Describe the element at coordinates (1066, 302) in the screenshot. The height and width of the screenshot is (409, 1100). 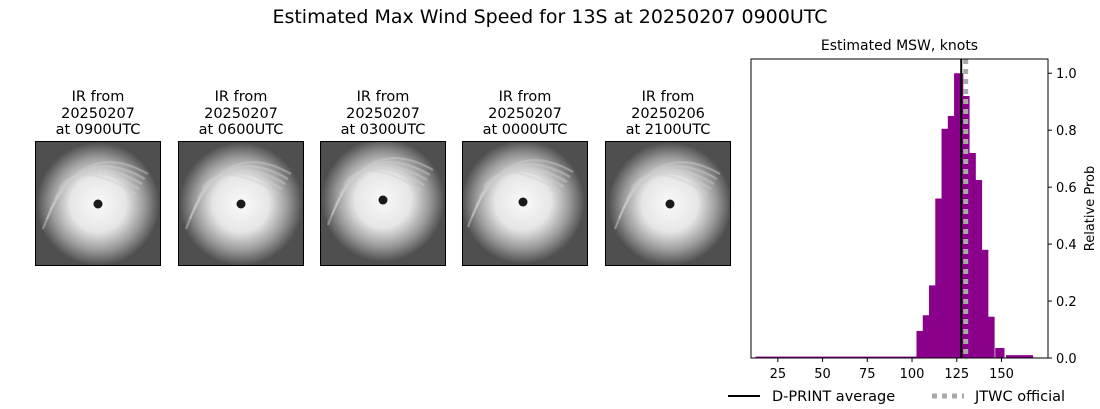
I see `y-tick-label: 0.2` at that location.